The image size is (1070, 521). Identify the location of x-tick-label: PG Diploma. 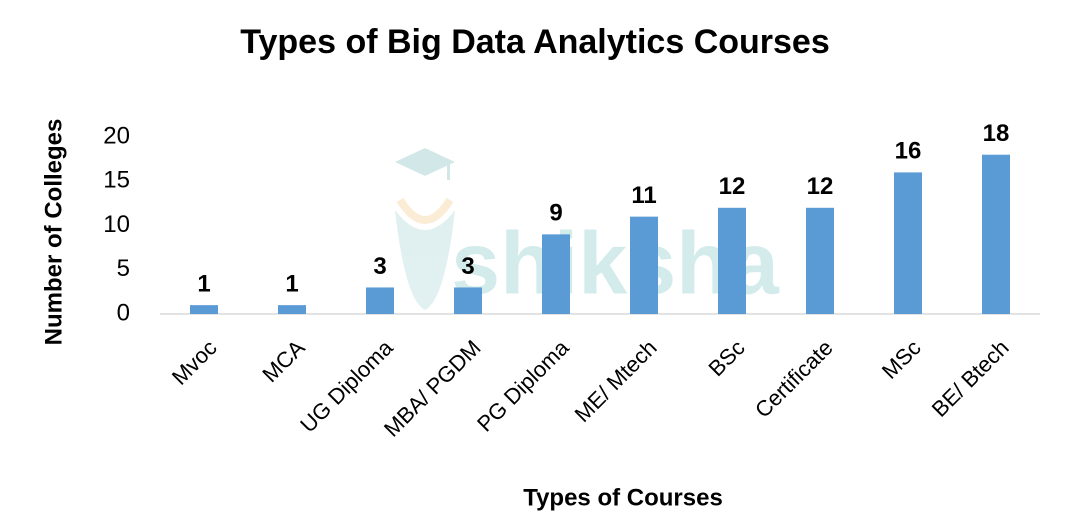
(523, 385).